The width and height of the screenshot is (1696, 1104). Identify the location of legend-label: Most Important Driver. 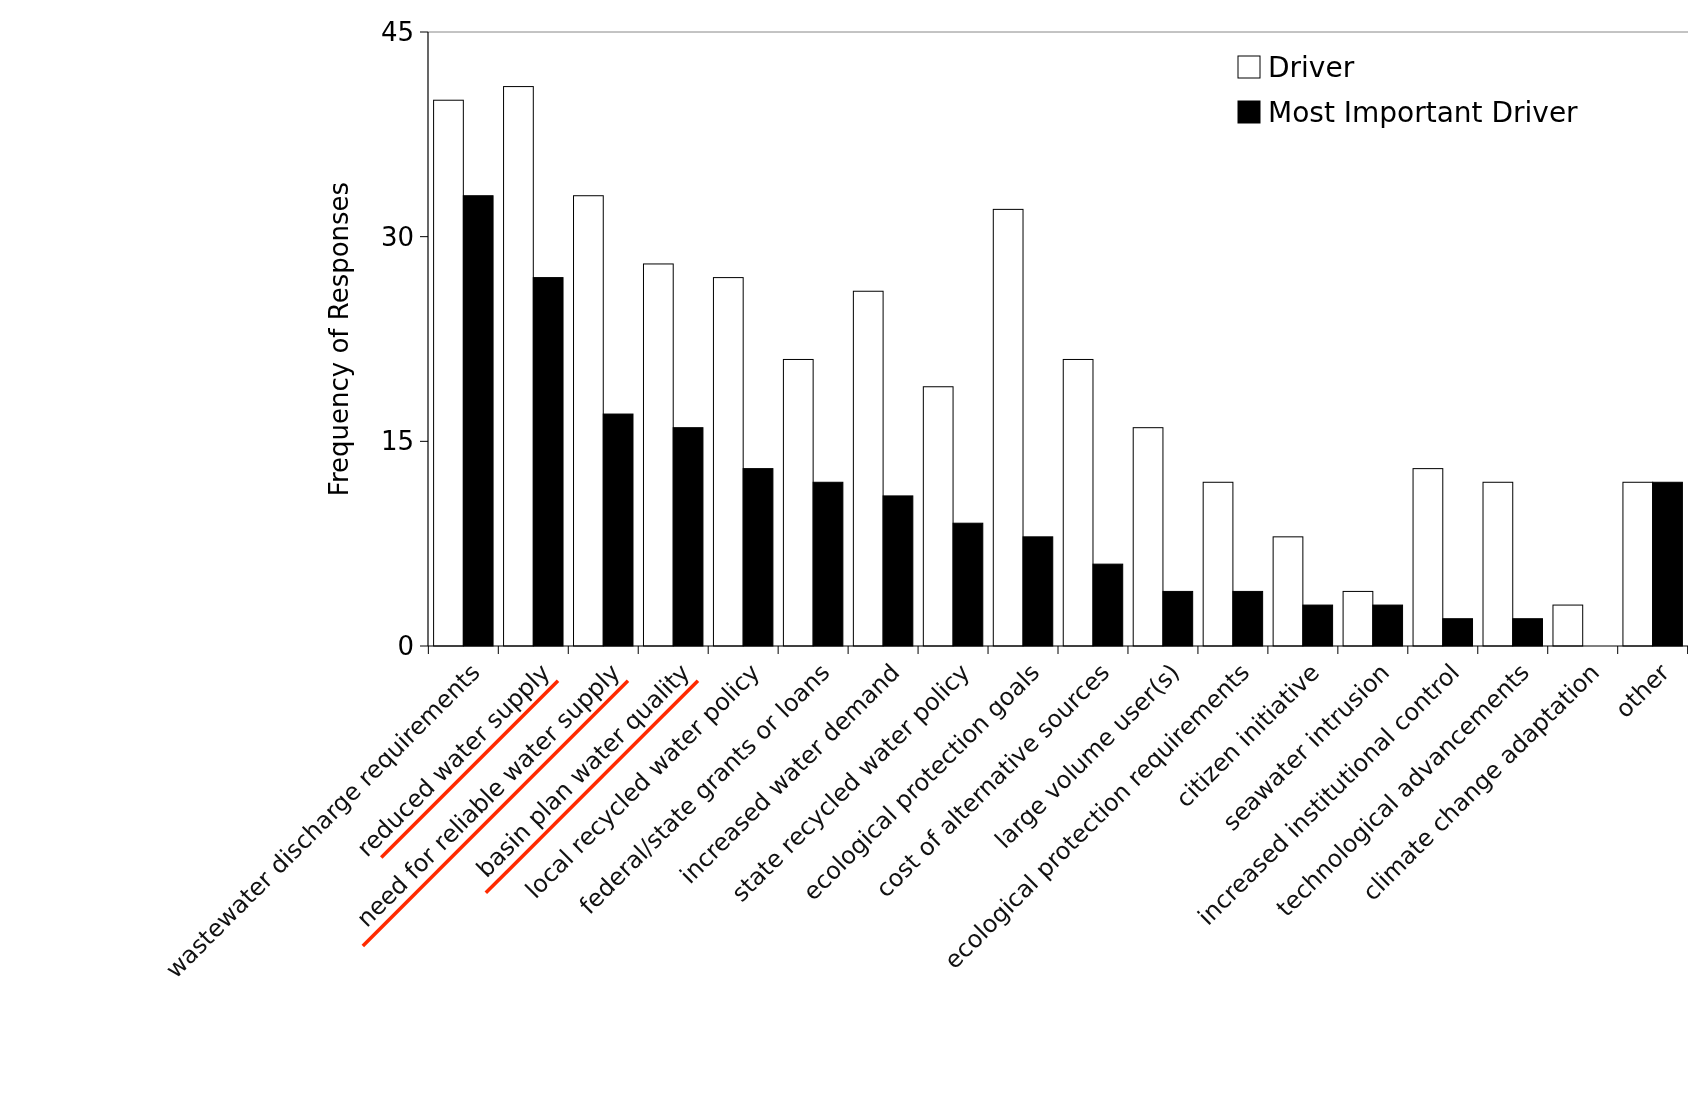
(1423, 112).